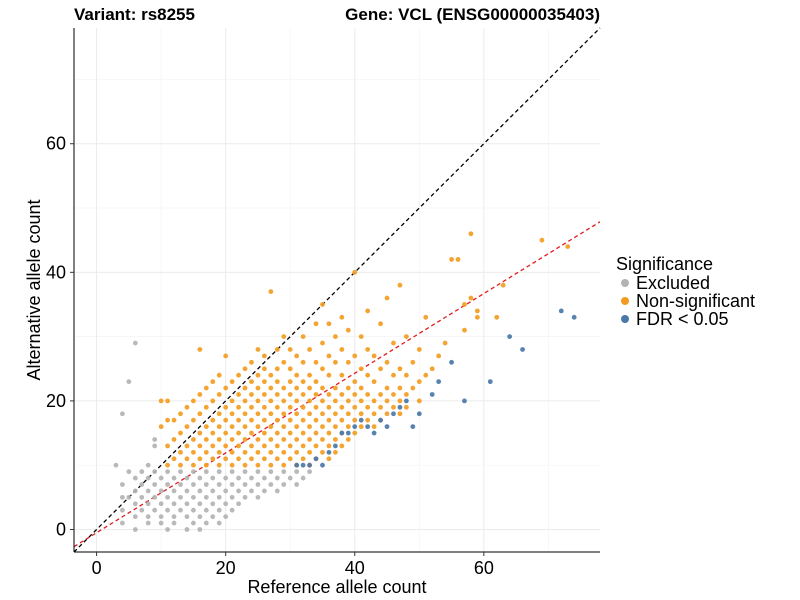 The height and width of the screenshot is (600, 800). I want to click on x-tick-label: 0, so click(97, 568).